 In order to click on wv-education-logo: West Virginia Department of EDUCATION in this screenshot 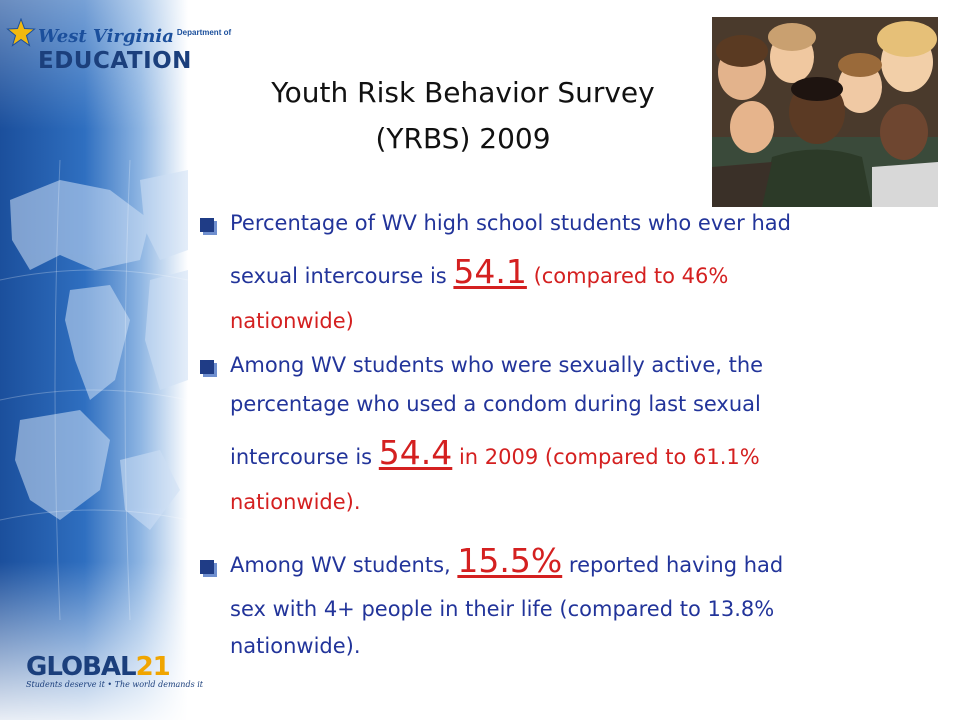, I will do `click(118, 46)`.